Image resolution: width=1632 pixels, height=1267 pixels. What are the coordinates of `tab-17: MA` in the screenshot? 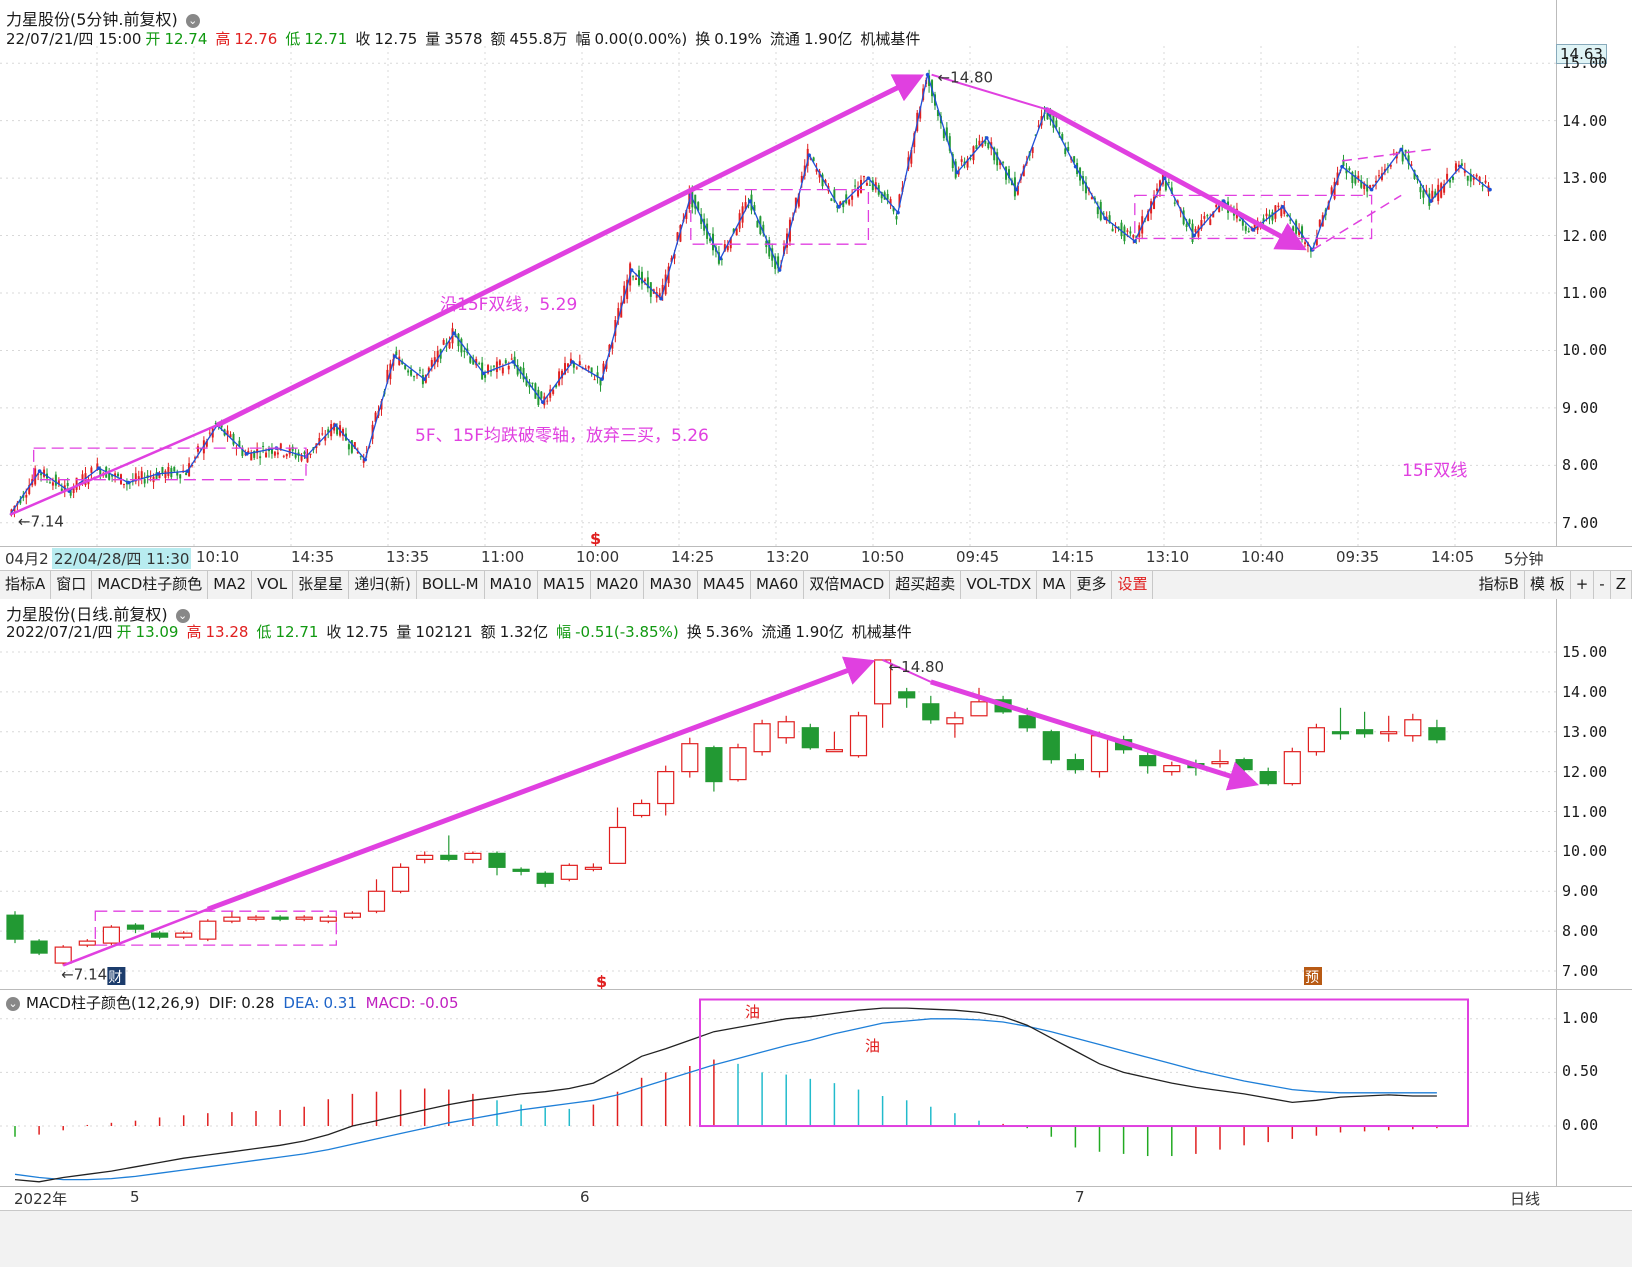 It's located at (1054, 585).